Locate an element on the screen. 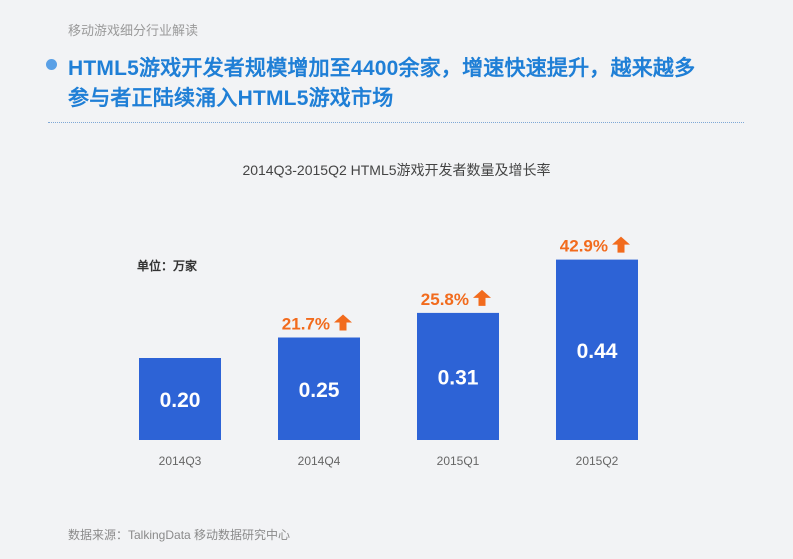 Image resolution: width=793 pixels, height=559 pixels. bar-value-label: 0.20 is located at coordinates (180, 400).